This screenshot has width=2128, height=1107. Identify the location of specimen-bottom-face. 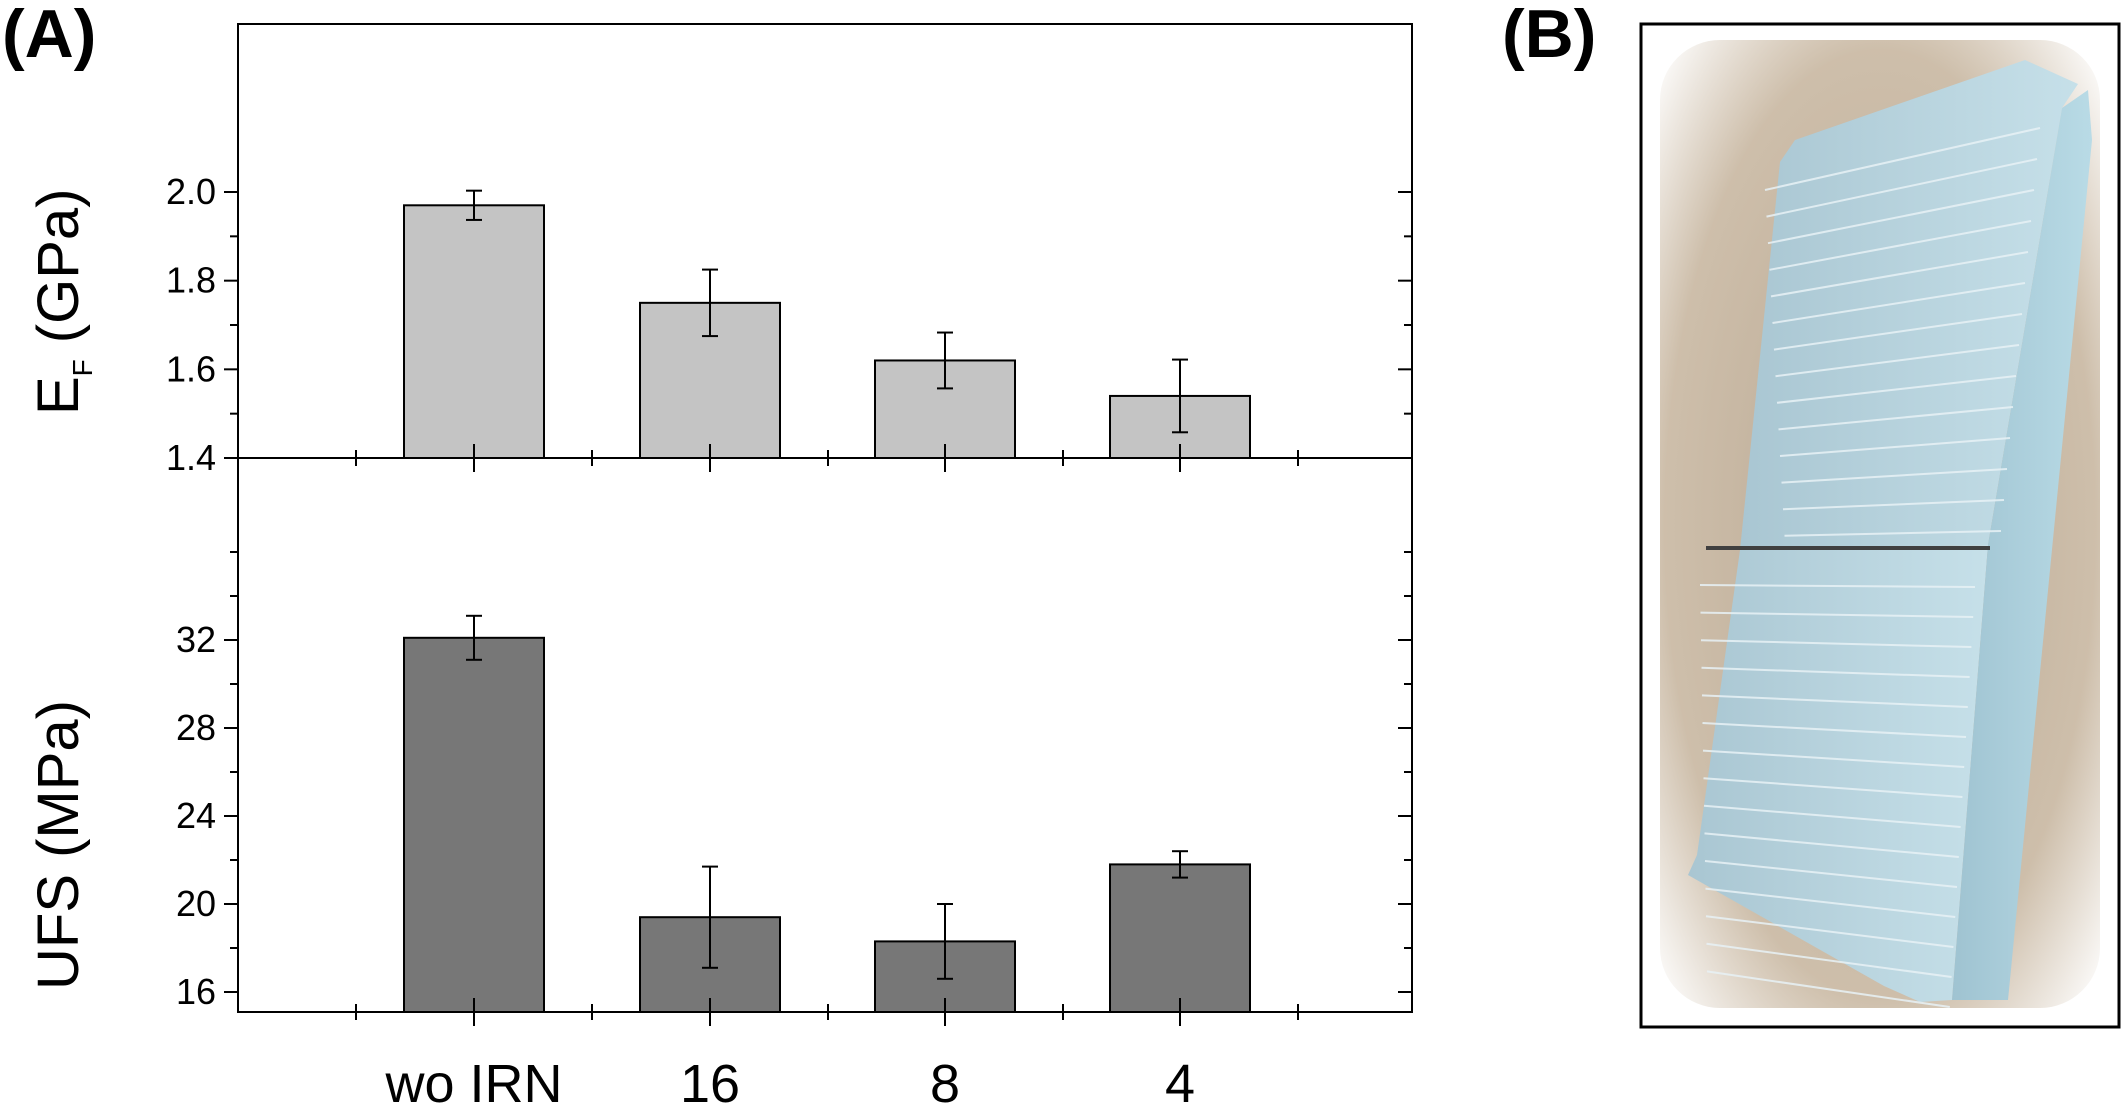
(1838, 773).